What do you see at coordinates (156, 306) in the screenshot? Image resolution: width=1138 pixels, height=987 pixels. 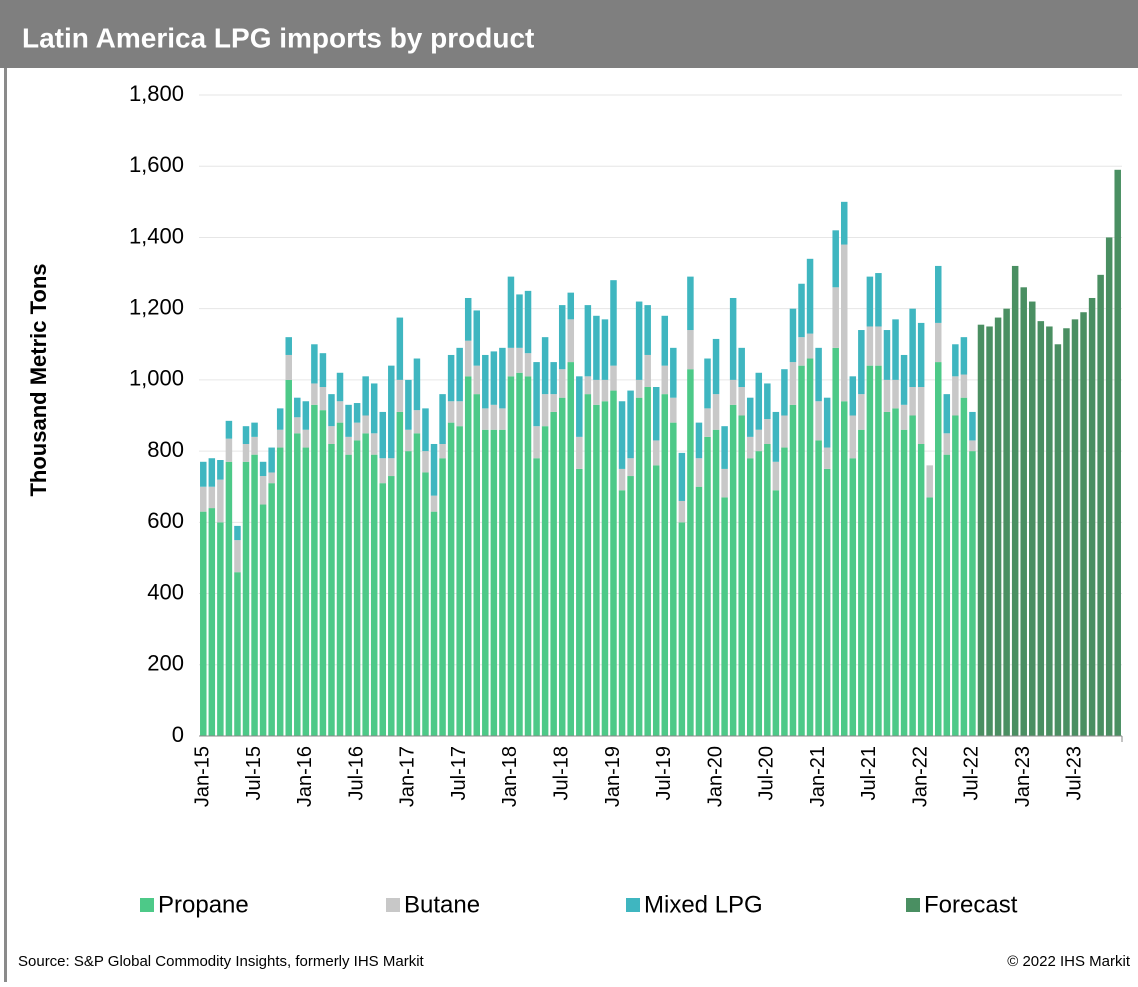 I see `y-tick-label: 1,200` at bounding box center [156, 306].